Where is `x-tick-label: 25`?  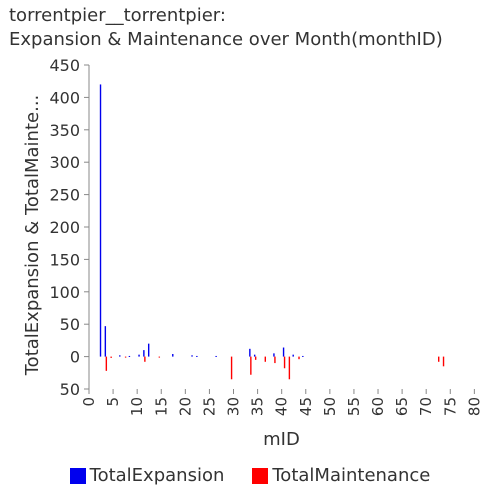 x-tick-label: 25 is located at coordinates (209, 406).